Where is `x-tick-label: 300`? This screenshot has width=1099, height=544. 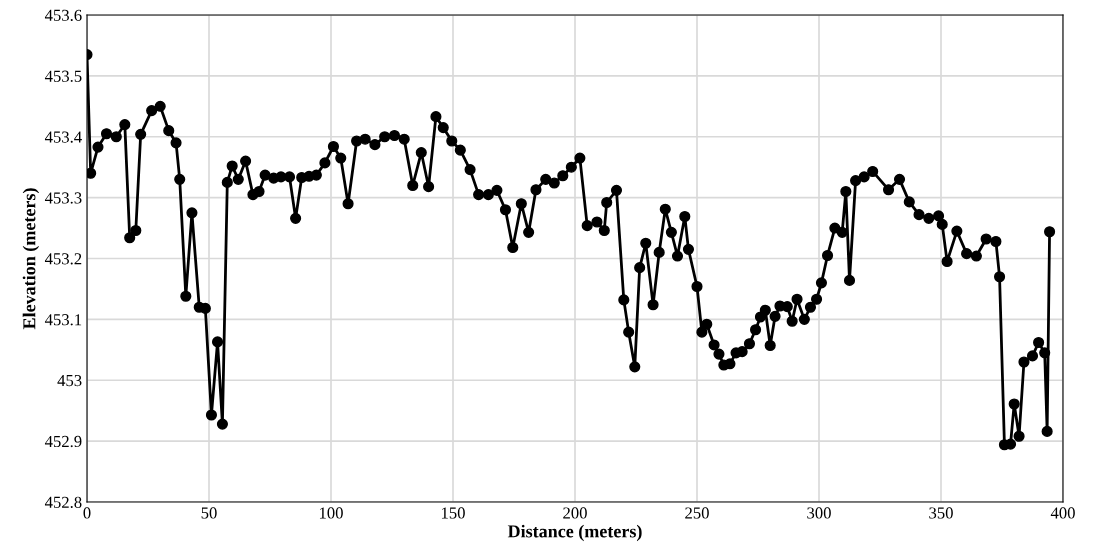
x-tick-label: 300 is located at coordinates (819, 513).